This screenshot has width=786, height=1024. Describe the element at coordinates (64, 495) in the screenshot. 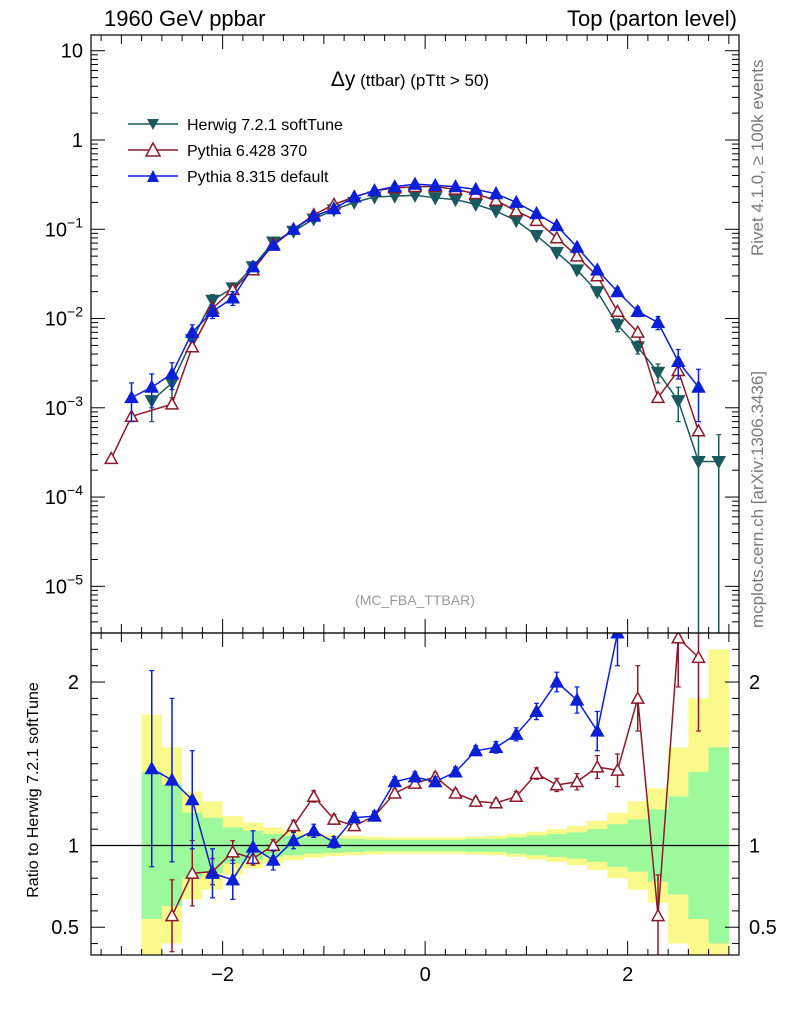

I see `main-ytick-label: 10⁻⁴` at that location.